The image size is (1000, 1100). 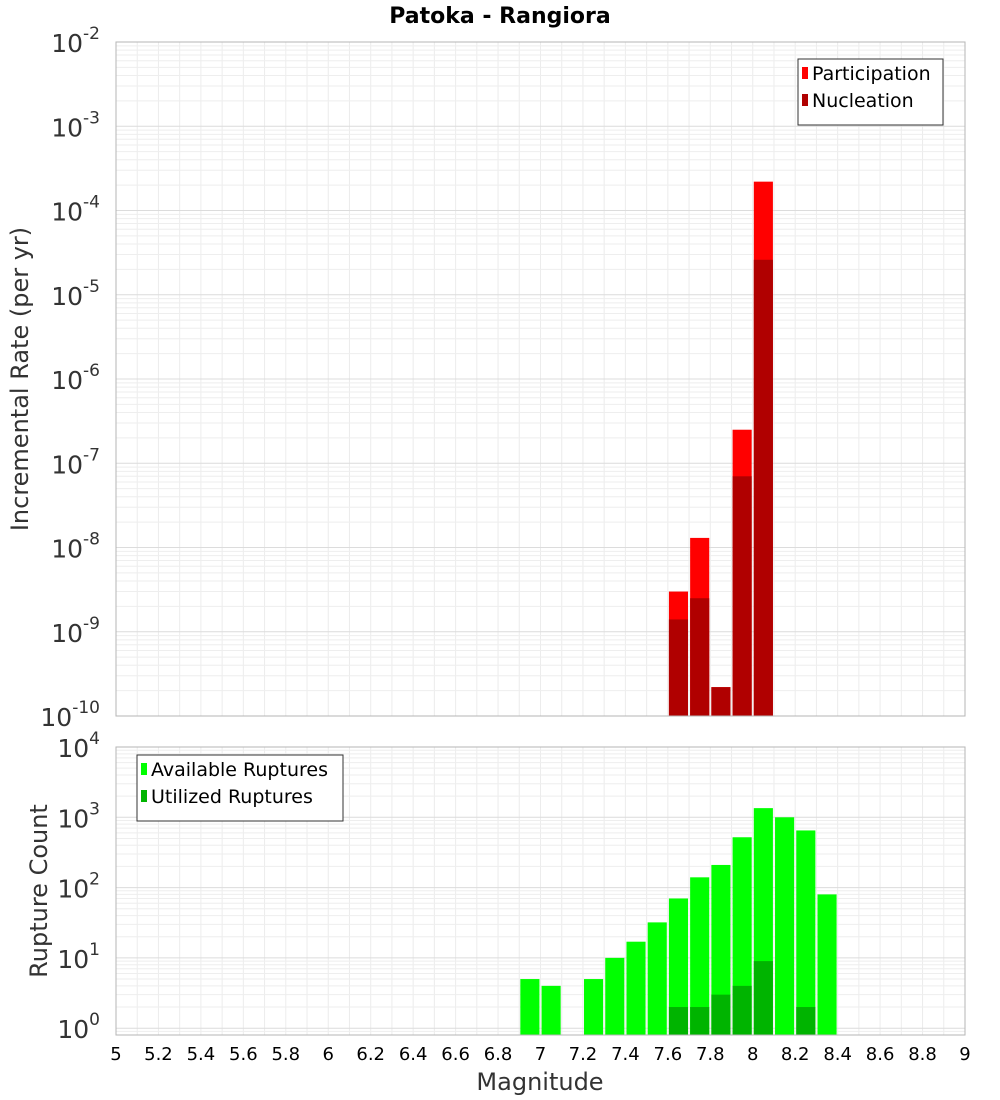 What do you see at coordinates (75, 294) in the screenshot?
I see `top-y-tick-label: 10⁻⁵` at bounding box center [75, 294].